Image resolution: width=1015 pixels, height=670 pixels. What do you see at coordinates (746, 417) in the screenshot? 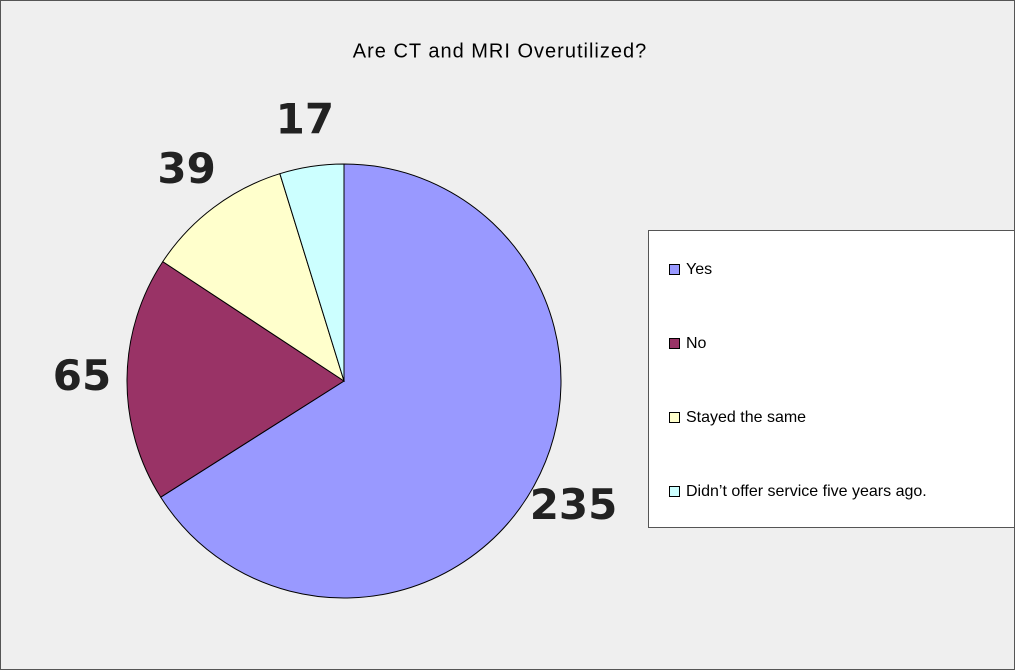
I see `legend-label: Stayed the same` at bounding box center [746, 417].